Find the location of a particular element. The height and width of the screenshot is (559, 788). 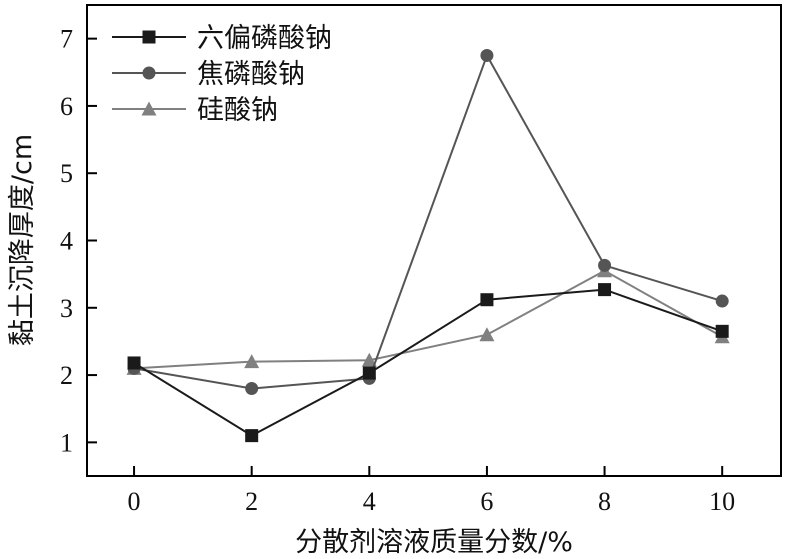

x-tick-label: 4 is located at coordinates (369, 501).